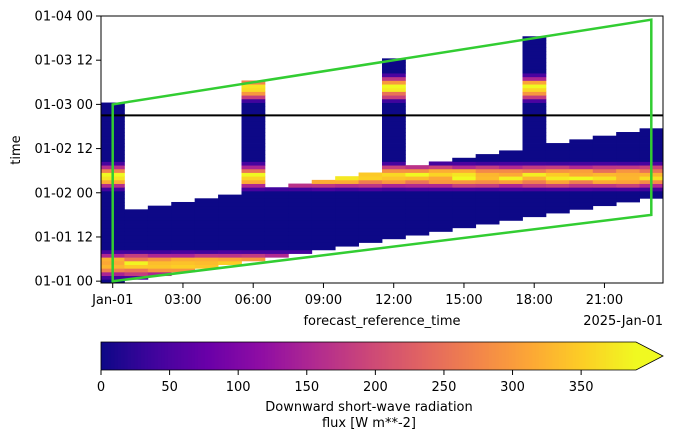  What do you see at coordinates (252, 300) in the screenshot?
I see `x-tick-label: 06:00` at bounding box center [252, 300].